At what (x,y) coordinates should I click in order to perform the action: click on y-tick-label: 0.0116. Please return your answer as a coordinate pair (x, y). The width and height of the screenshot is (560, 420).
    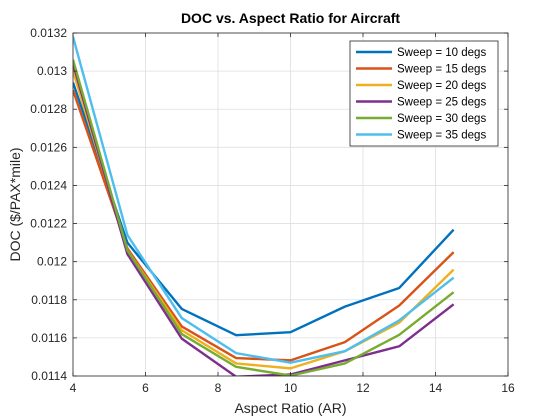
    Looking at the image, I should click on (49, 338).